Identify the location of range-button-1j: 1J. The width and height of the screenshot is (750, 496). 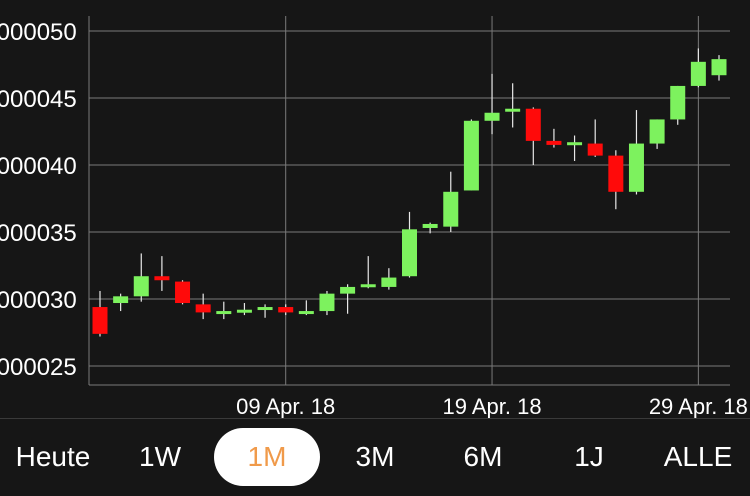
(589, 456).